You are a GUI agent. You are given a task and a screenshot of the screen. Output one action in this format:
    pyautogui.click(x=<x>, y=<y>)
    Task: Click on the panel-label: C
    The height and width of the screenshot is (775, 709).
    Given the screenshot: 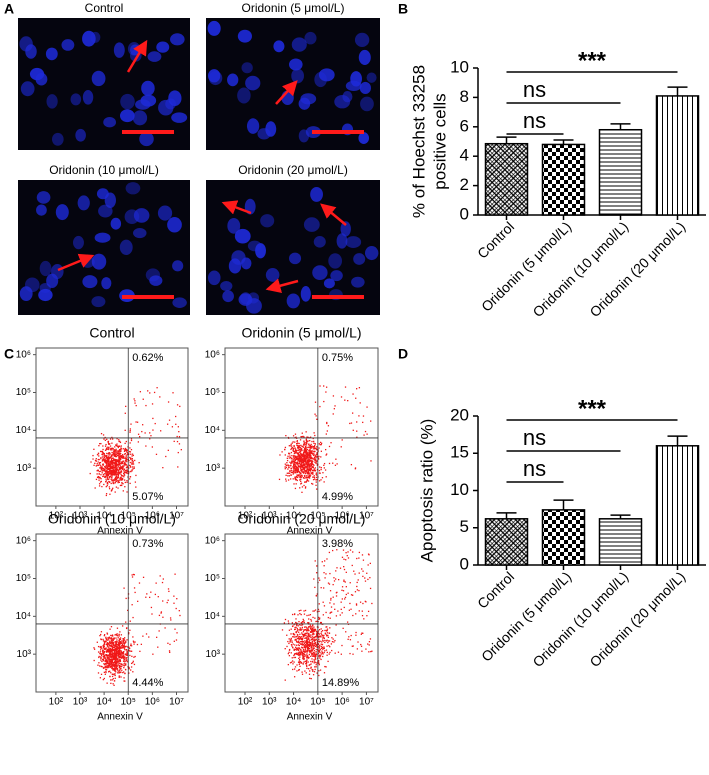 What is the action you would take?
    pyautogui.click(x=9, y=354)
    